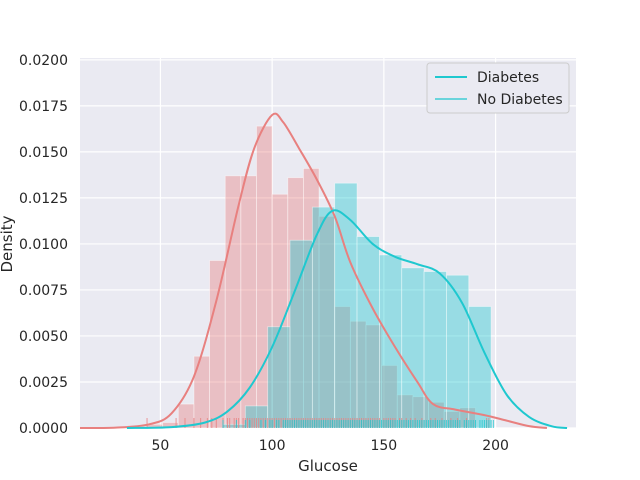 The width and height of the screenshot is (640, 480). I want to click on y-tick-label: 0.0125, so click(43, 199).